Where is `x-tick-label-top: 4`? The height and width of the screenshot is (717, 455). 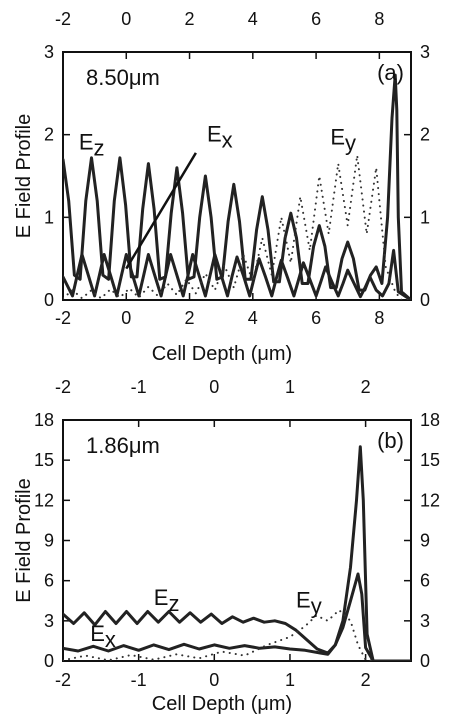
x-tick-label-top: 4 is located at coordinates (253, 19).